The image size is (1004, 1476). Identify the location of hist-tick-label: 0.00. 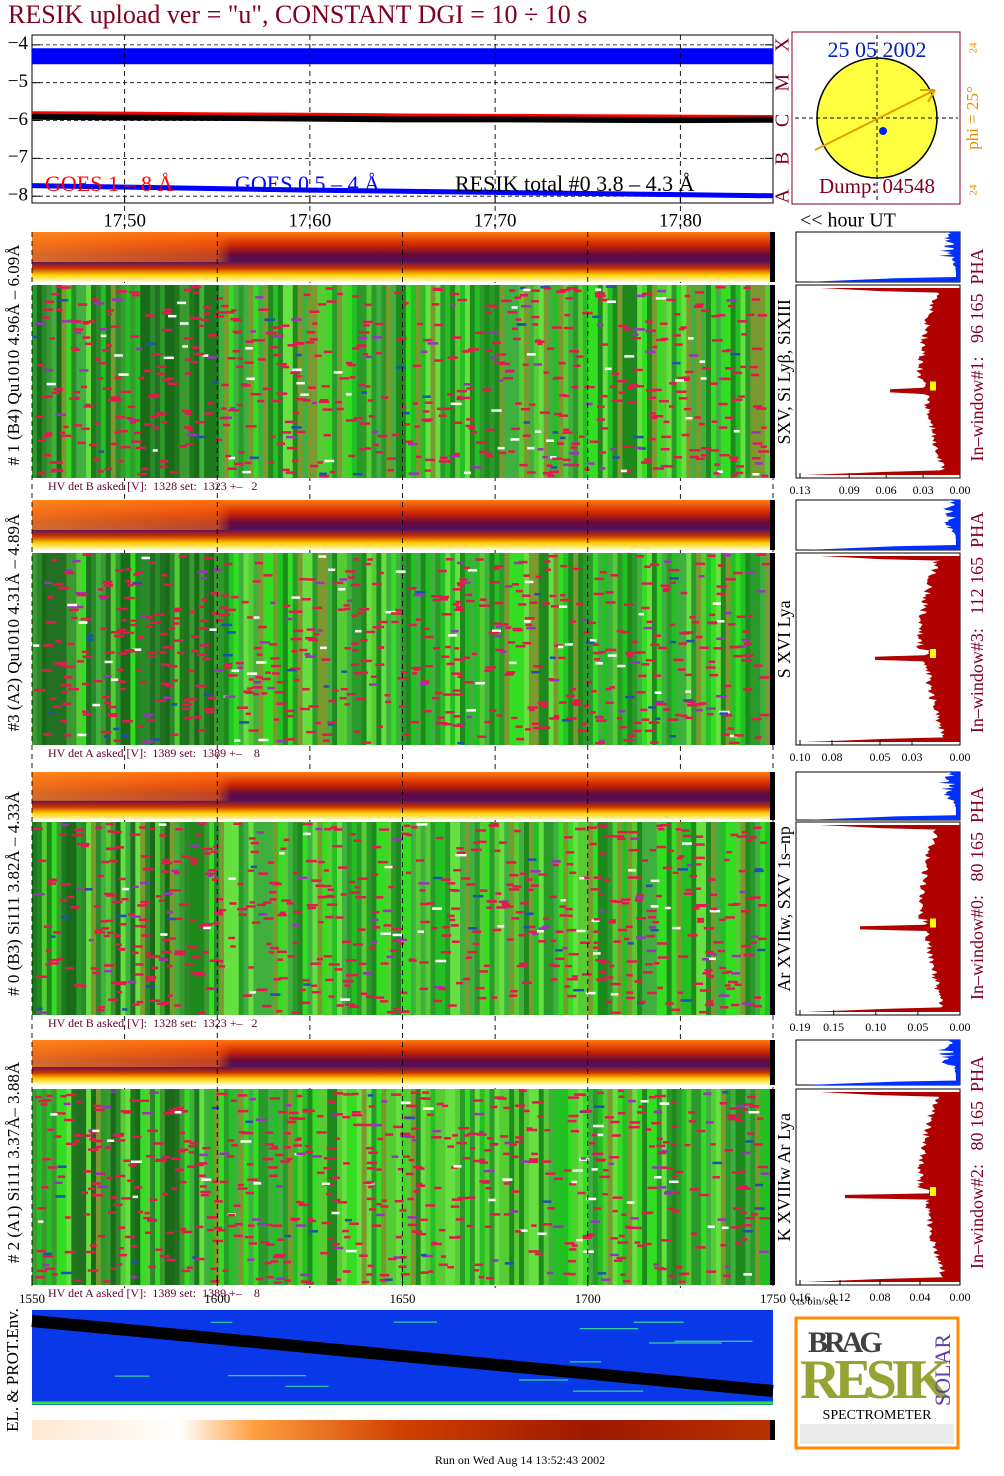
(960, 490).